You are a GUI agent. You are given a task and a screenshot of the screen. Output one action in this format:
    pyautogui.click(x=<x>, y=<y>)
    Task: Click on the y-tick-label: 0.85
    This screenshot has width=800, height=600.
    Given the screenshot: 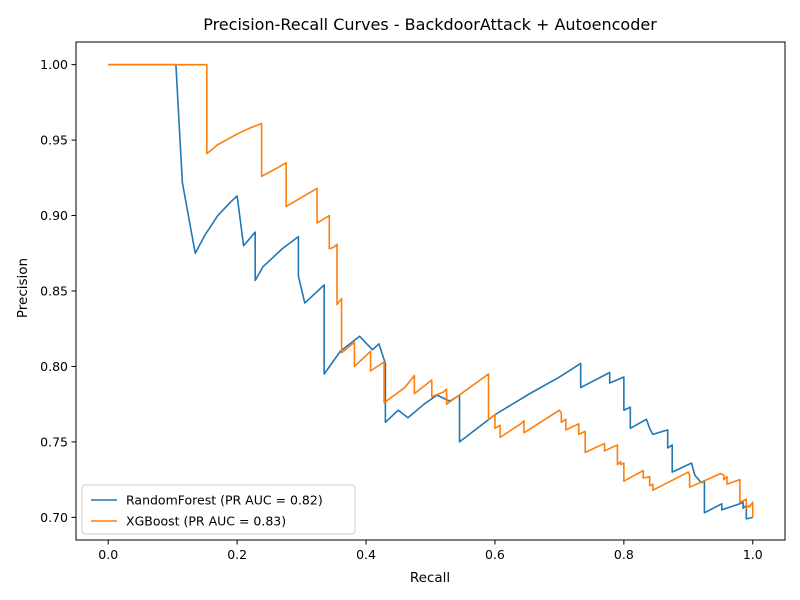 What is the action you would take?
    pyautogui.click(x=54, y=291)
    